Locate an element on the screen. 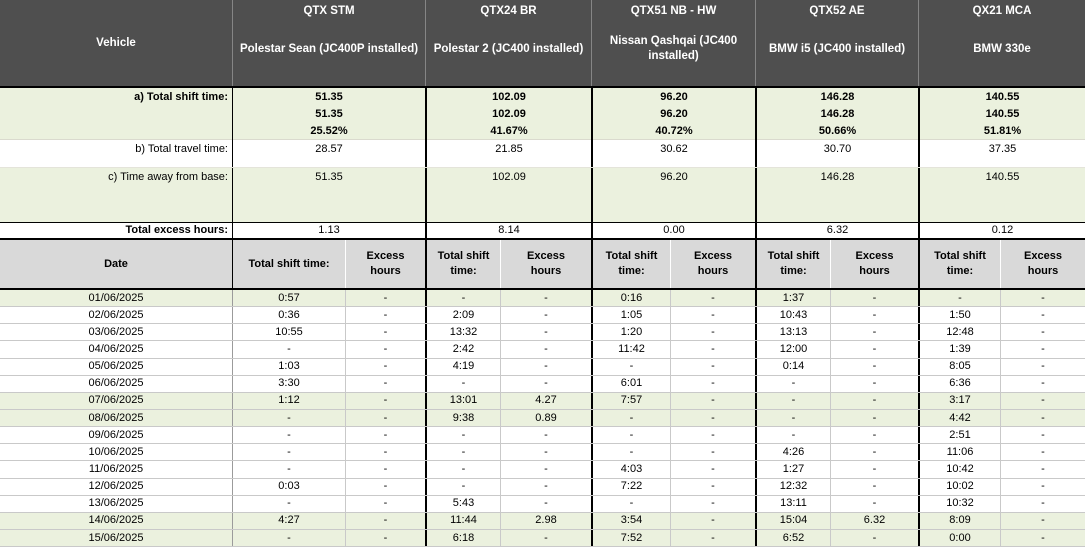 This screenshot has height=547, width=1085. shift-total-cell: 102.09 102.09 41.67% is located at coordinates (508, 114).